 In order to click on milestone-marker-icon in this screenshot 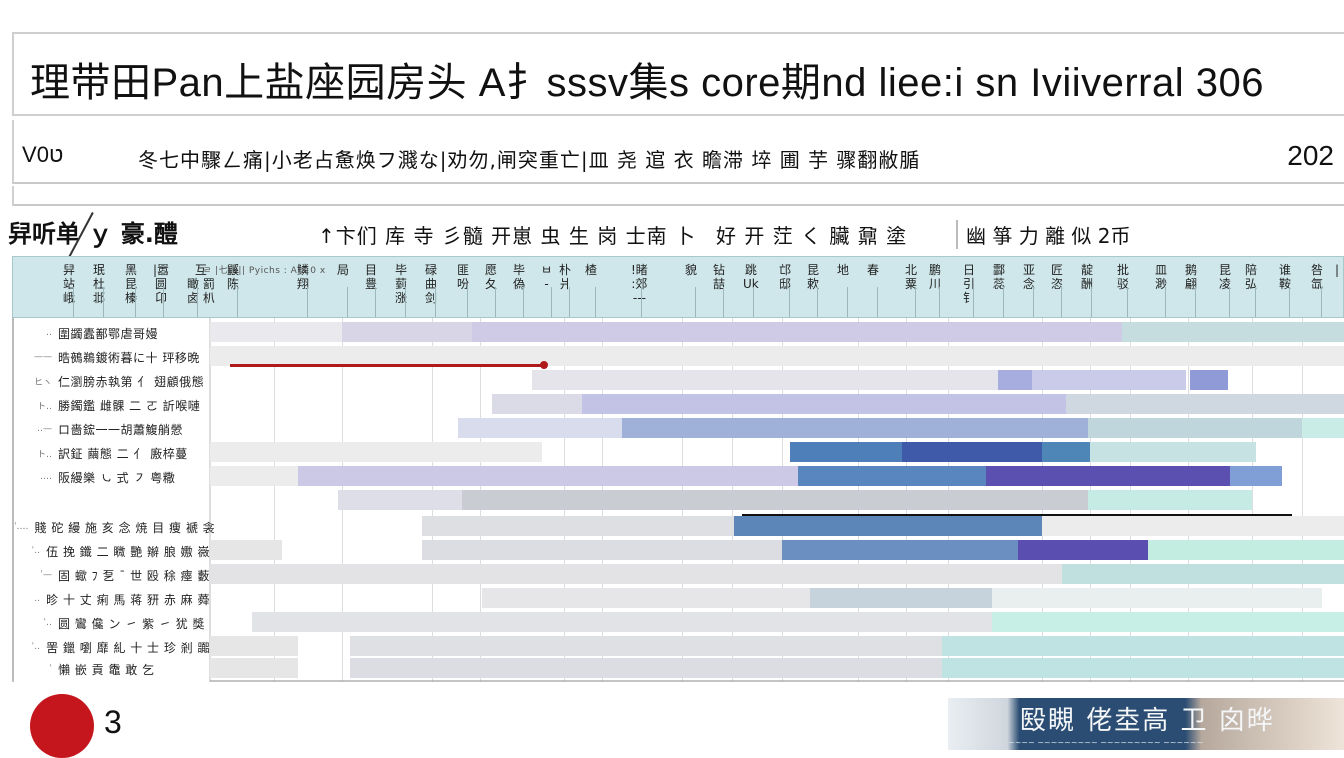, I will do `click(544, 365)`.